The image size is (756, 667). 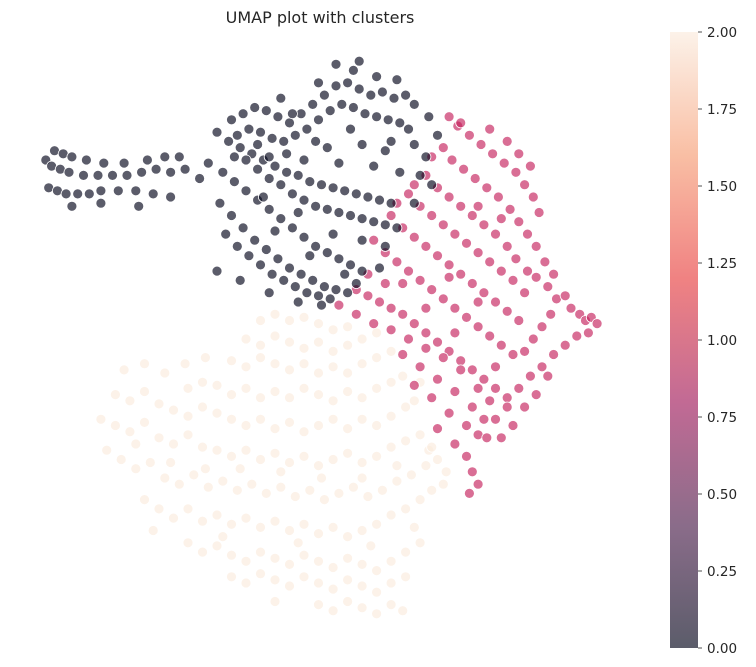 I want to click on colorbar-gradient, so click(x=684, y=340).